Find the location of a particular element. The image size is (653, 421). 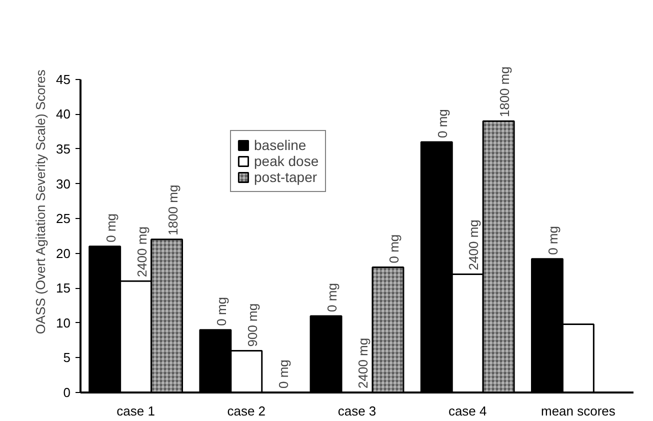

x-tick-label: case 1 is located at coordinates (135, 411).